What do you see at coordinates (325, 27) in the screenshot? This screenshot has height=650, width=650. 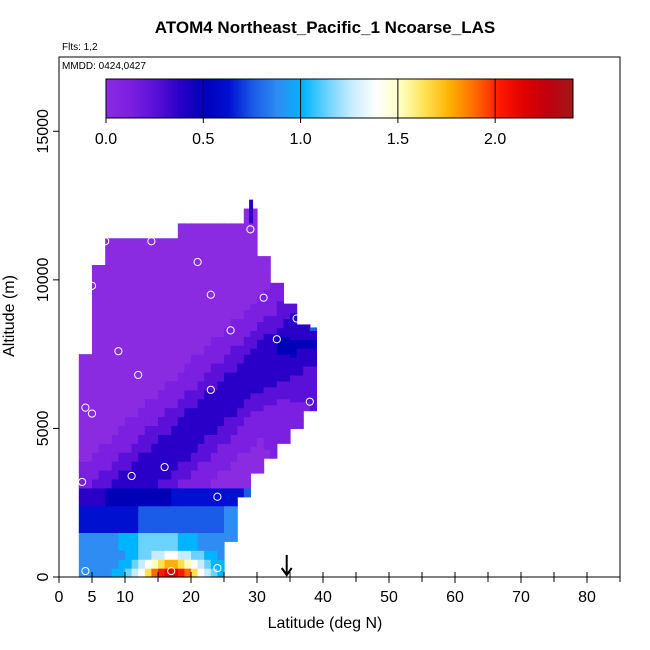 I see `chart-title: ATOM4 Northeast_Pacific_1 Ncoarse_LAS` at bounding box center [325, 27].